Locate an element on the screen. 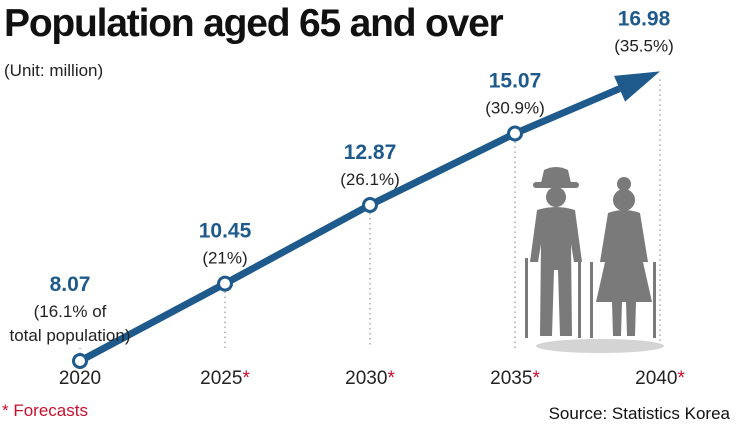  x-tick-label: 2035* is located at coordinates (515, 378).